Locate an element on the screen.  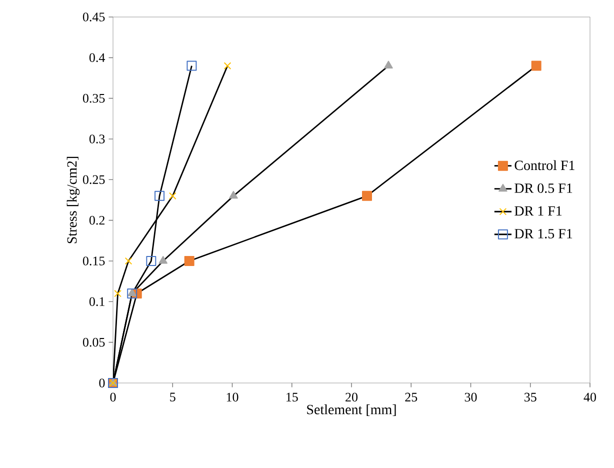
y-axis-title: Stress [kg/cm2] is located at coordinates (73, 200).